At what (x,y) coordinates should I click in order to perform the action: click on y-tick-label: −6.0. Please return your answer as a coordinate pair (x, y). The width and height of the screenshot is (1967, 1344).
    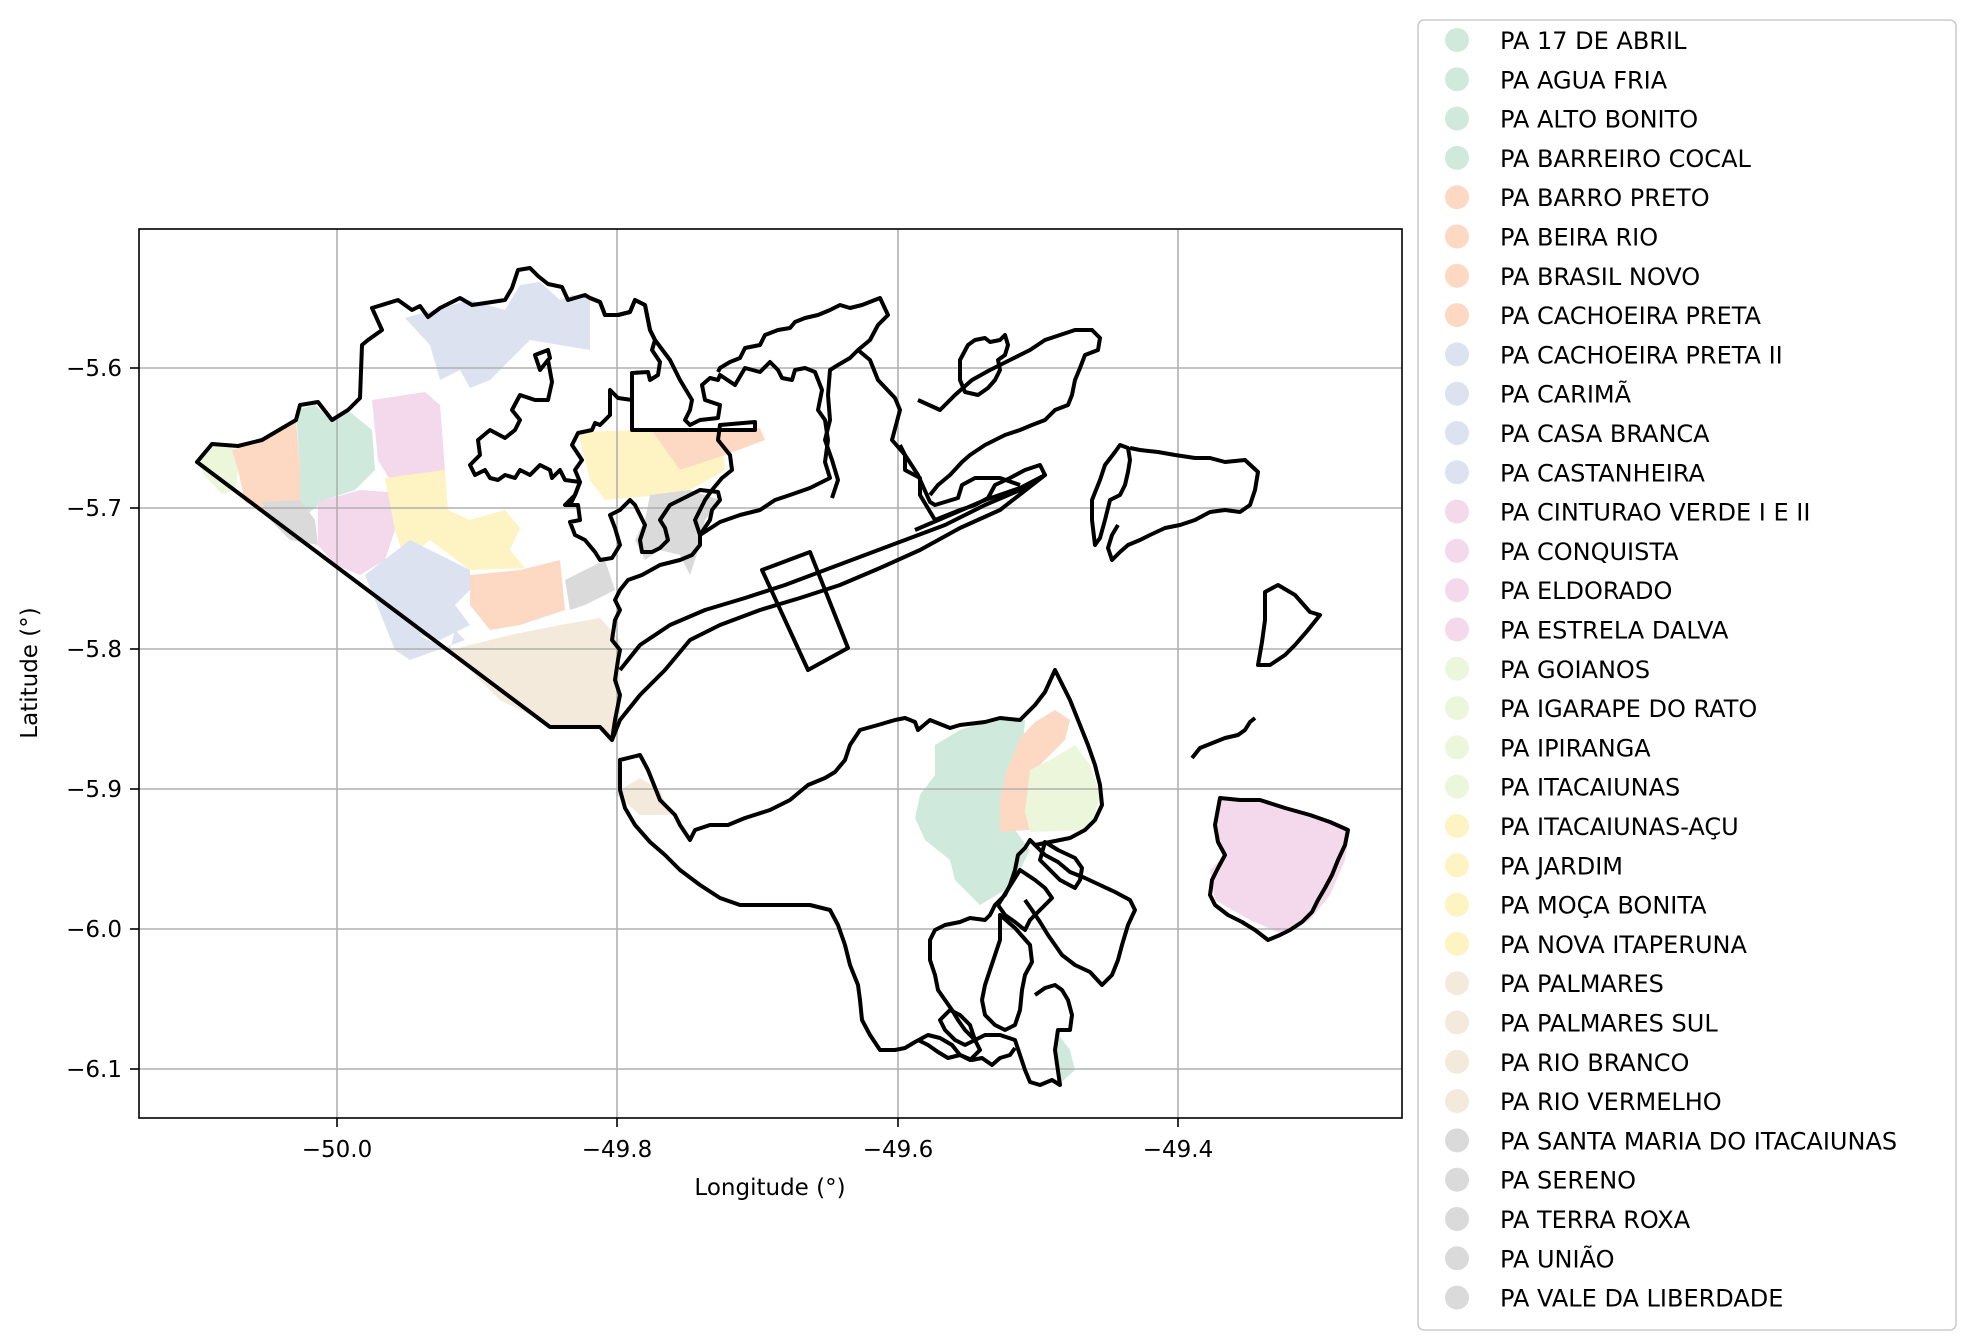
    Looking at the image, I should click on (94, 930).